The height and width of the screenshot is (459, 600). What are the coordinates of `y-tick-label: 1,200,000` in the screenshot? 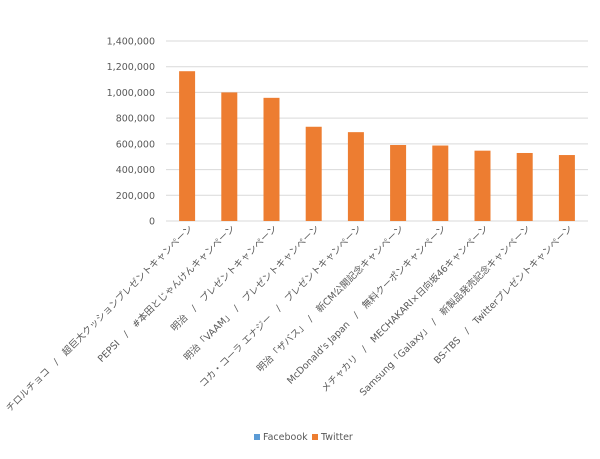 It's located at (131, 67).